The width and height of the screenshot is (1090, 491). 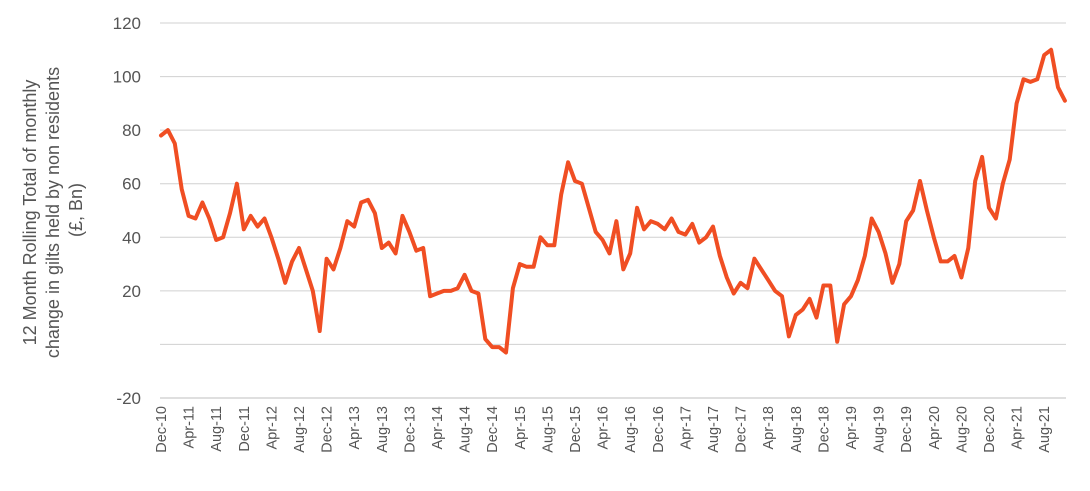 I want to click on x-tick-label: Aug-21, so click(x=1045, y=429).